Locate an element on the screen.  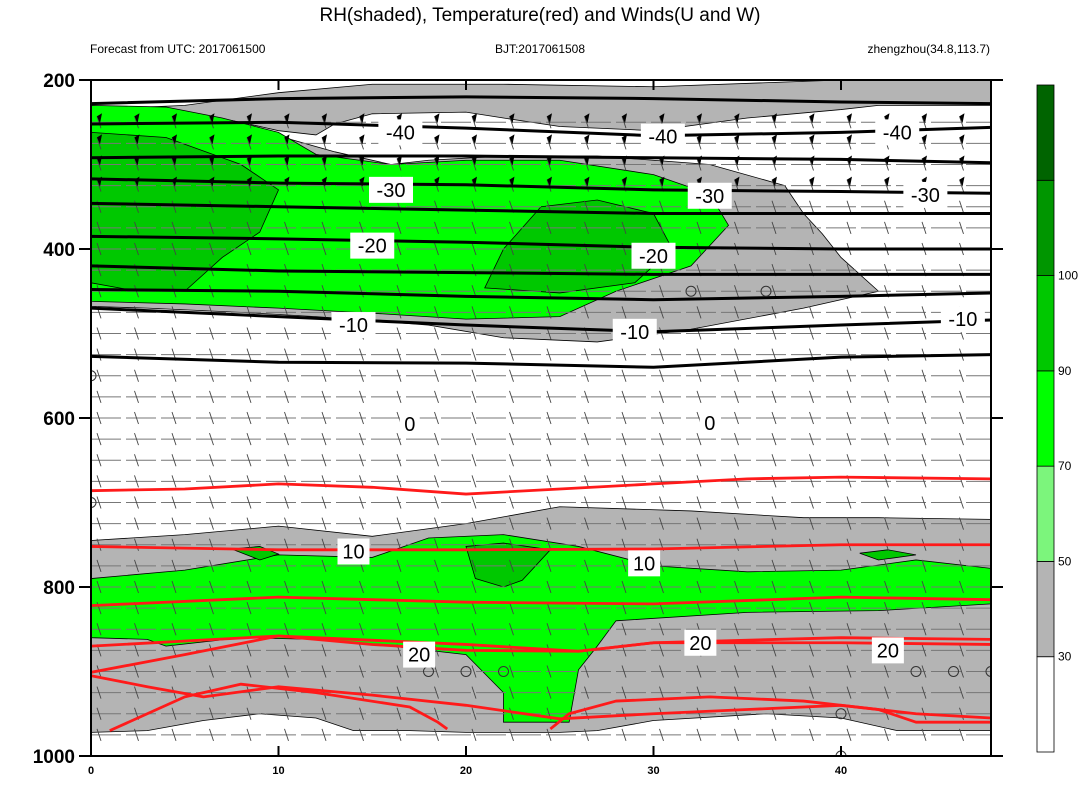
contour-label: -20 is located at coordinates (372, 247).